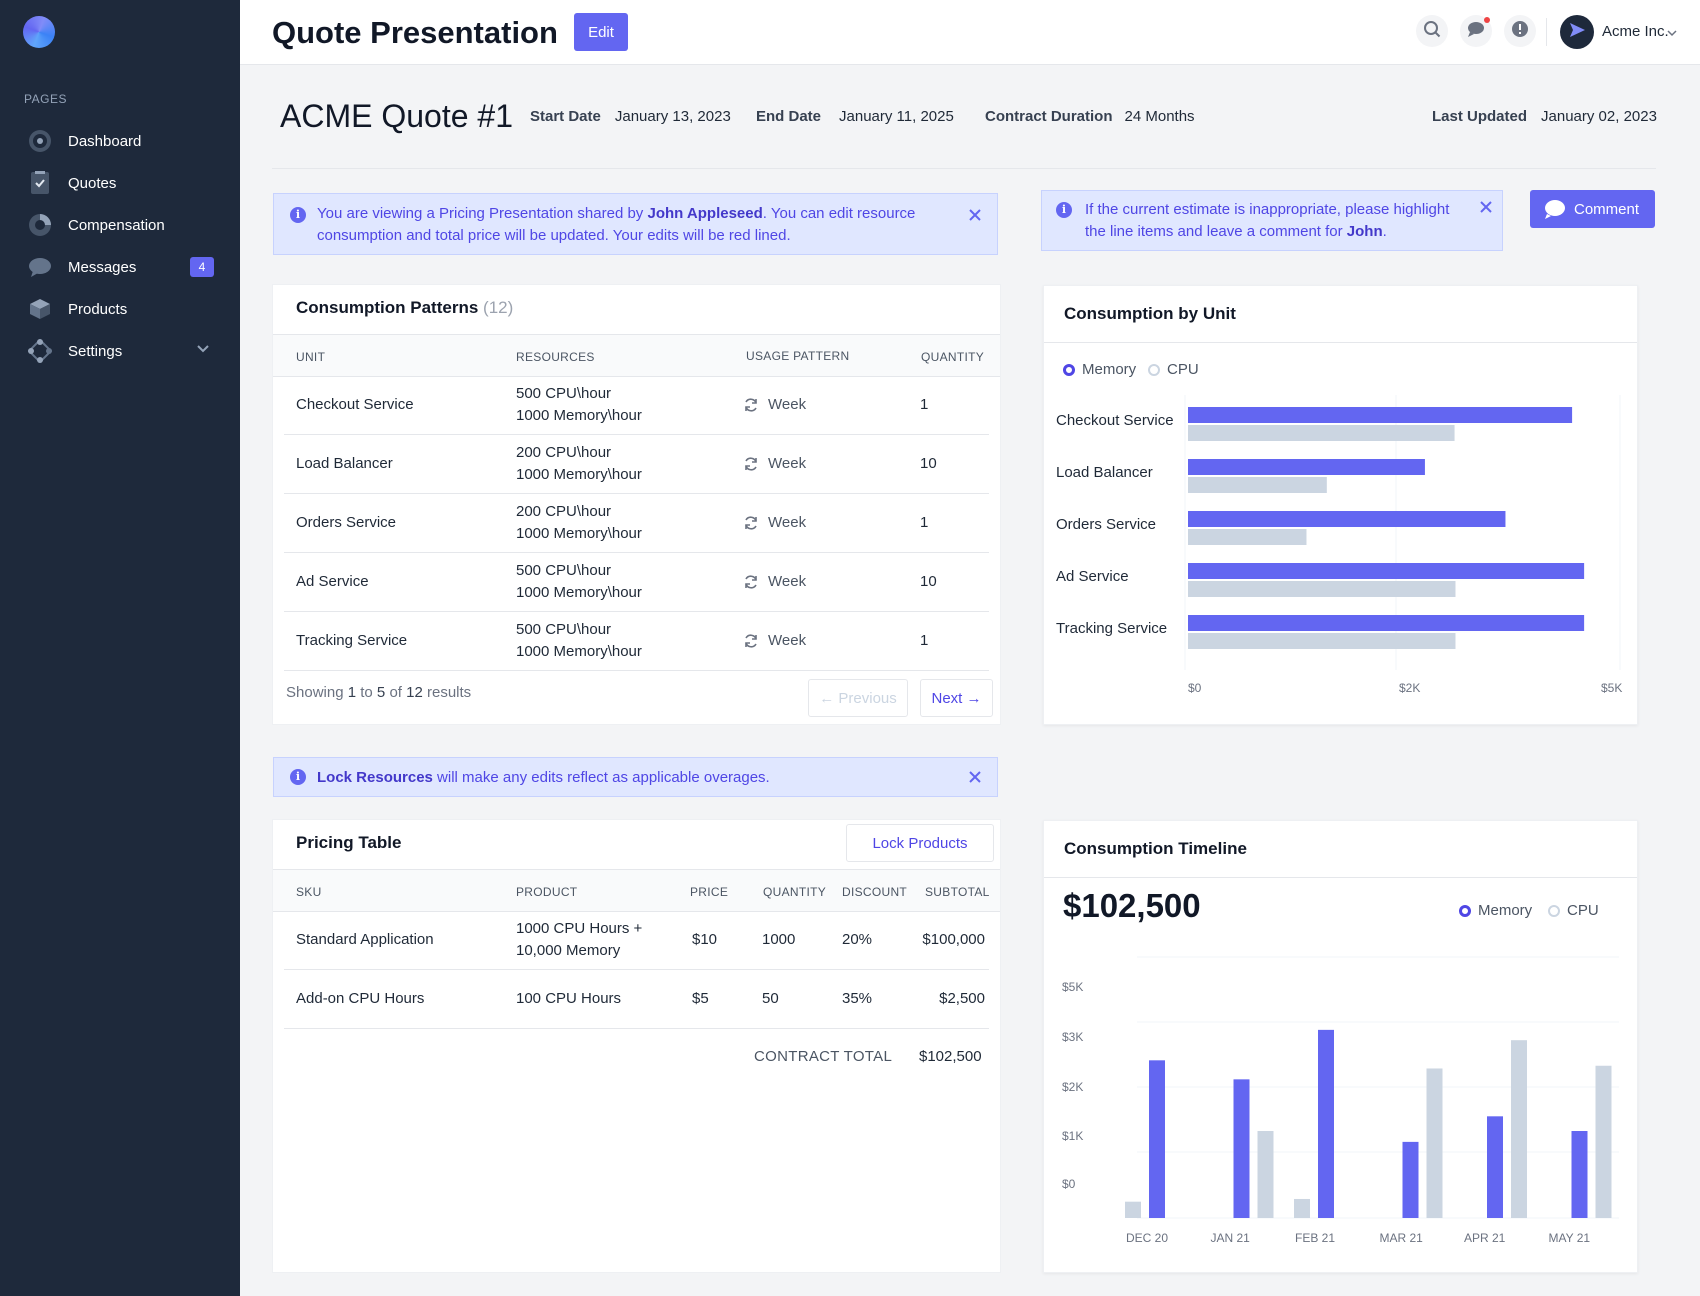 This screenshot has width=1700, height=1296. Describe the element at coordinates (579, 928) in the screenshot. I see `product-line: 1000 CPU Hours +` at that location.